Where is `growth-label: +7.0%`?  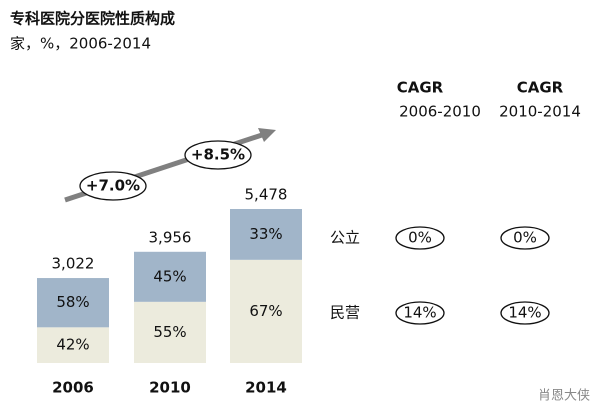
growth-label: +7.0% is located at coordinates (113, 186).